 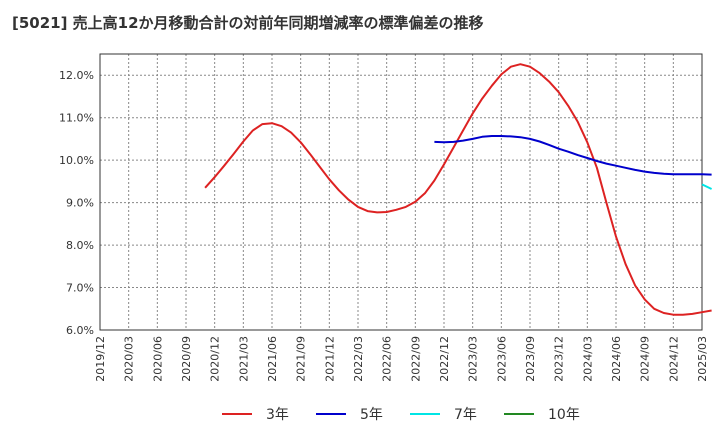 I want to click on y-tick-label: 6.0%, so click(x=80, y=330).